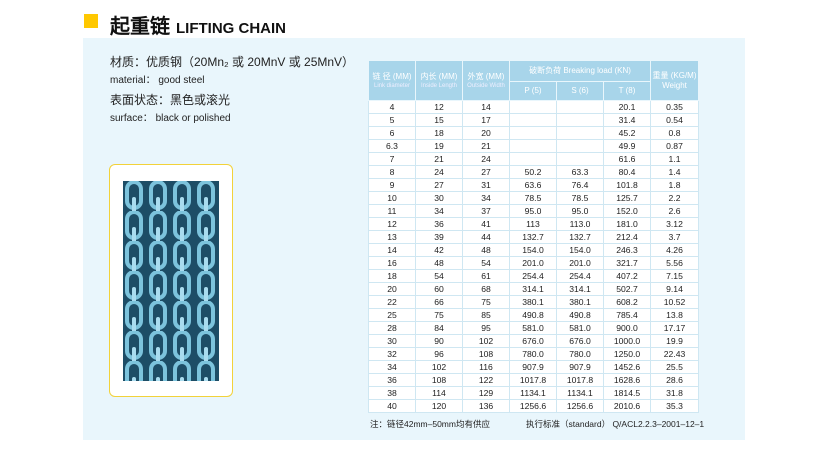 Image resolution: width=830 pixels, height=460 pixels. I want to click on header-p: P (5), so click(533, 91).